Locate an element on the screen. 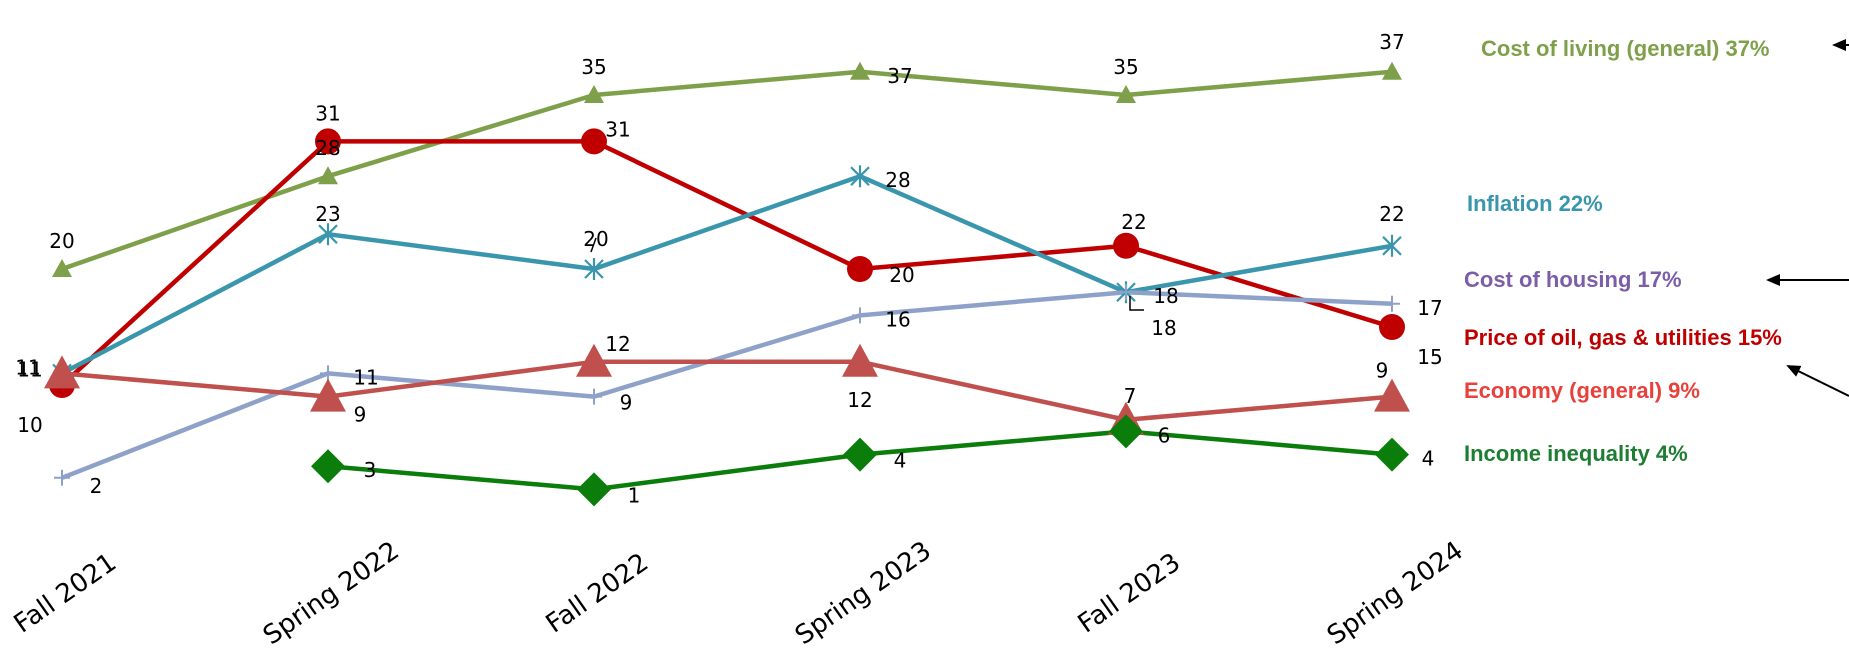 Image resolution: width=1849 pixels, height=671 pixels. data-label-economy-1: 9 is located at coordinates (360, 415).